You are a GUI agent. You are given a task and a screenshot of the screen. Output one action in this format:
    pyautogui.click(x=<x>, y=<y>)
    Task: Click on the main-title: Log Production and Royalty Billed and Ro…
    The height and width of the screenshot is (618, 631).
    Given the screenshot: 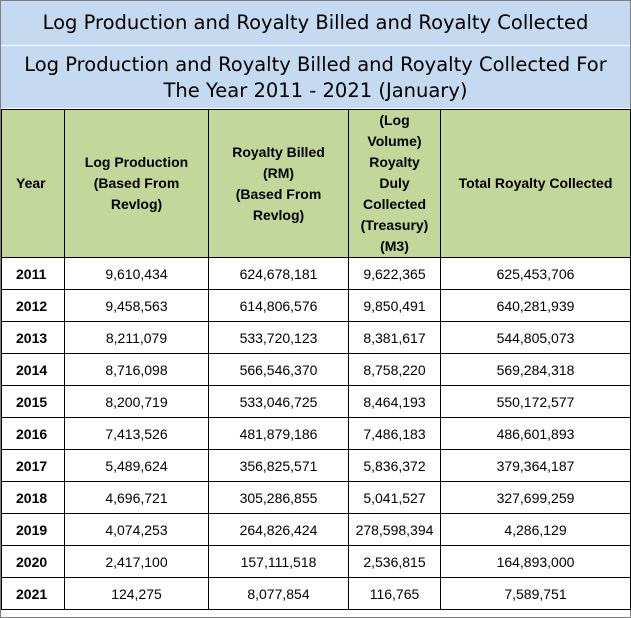 What is the action you would take?
    pyautogui.click(x=315, y=23)
    